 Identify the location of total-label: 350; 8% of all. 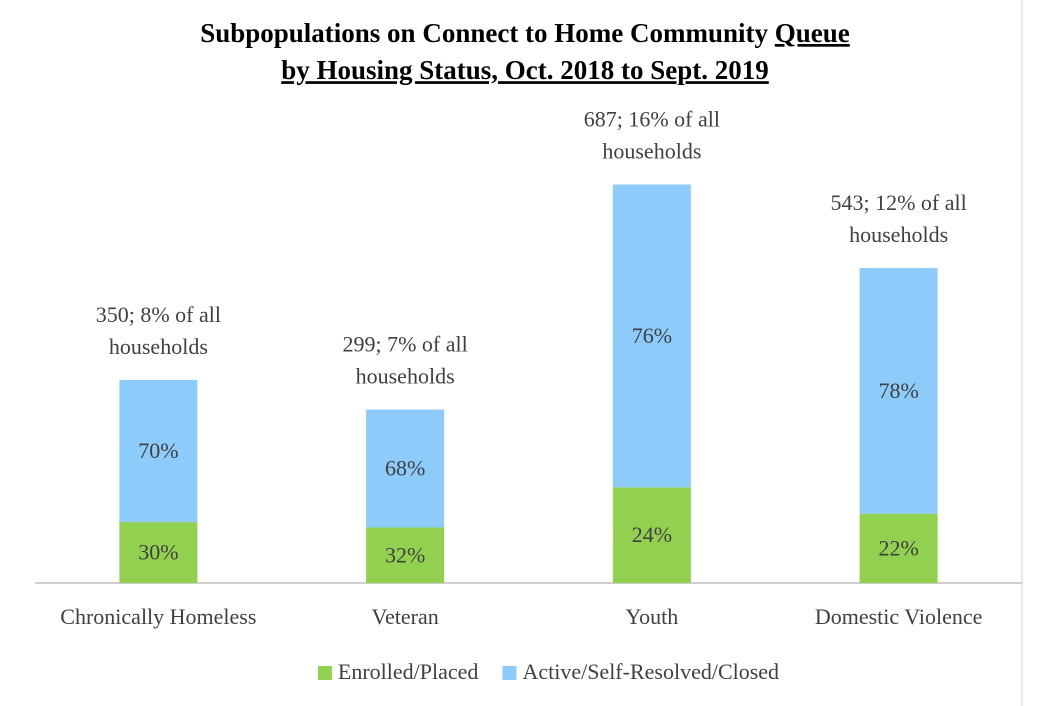
(158, 314).